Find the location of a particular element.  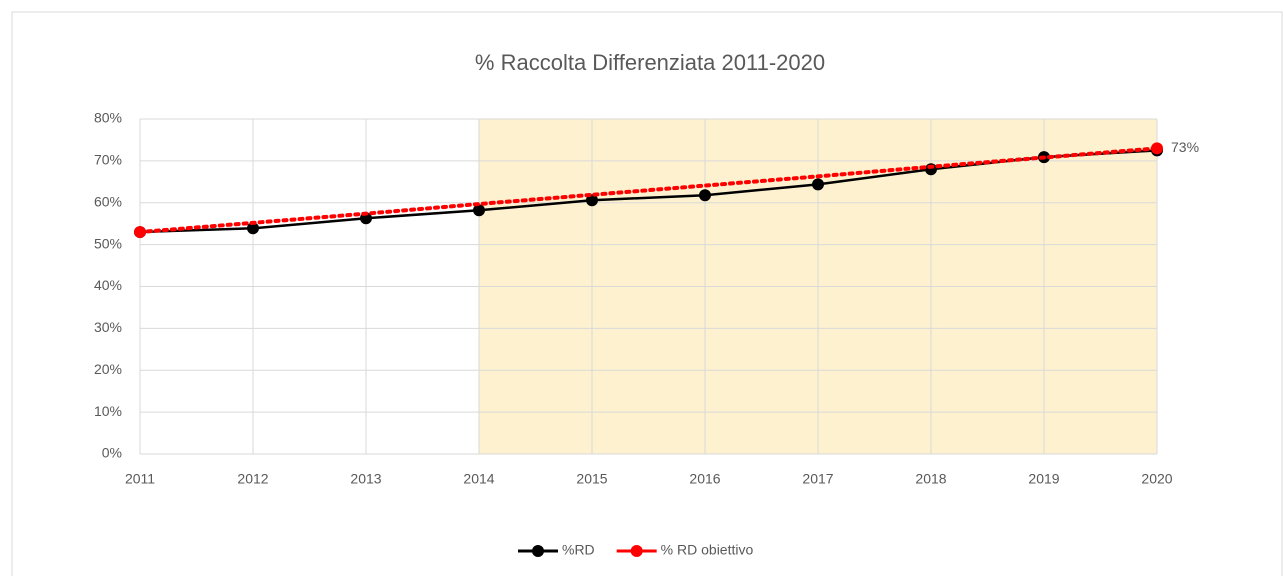

legend-label: %RD is located at coordinates (578, 550).